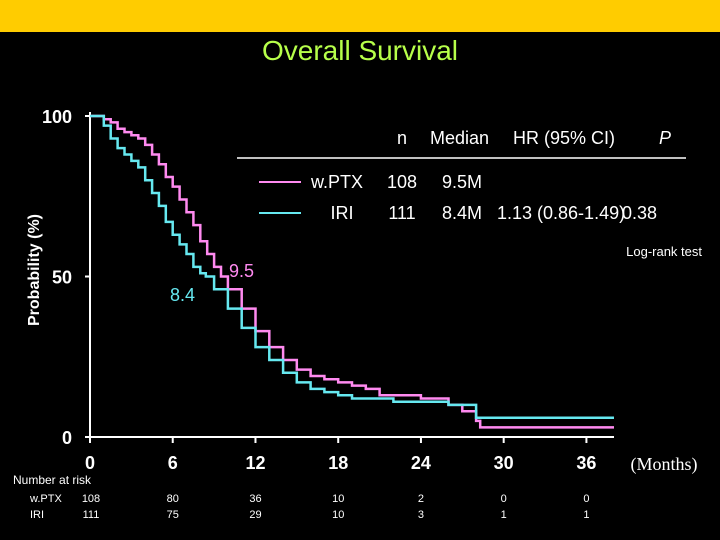  Describe the element at coordinates (336, 182) in the screenshot. I see `legend-label-wptx: w.PTX` at that location.